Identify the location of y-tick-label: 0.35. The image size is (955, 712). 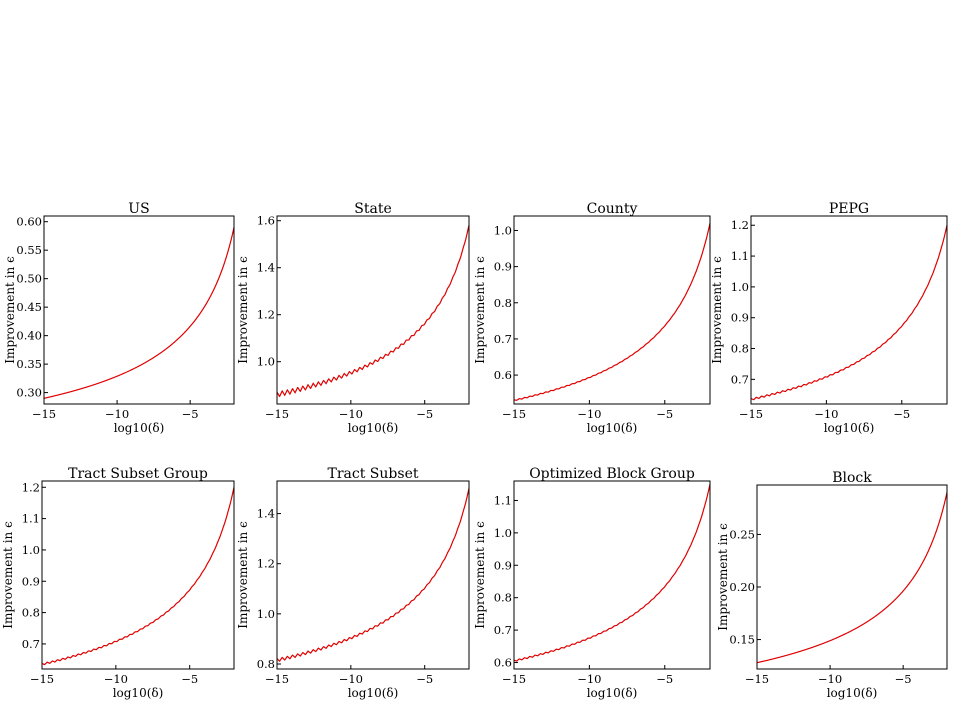
(29, 364).